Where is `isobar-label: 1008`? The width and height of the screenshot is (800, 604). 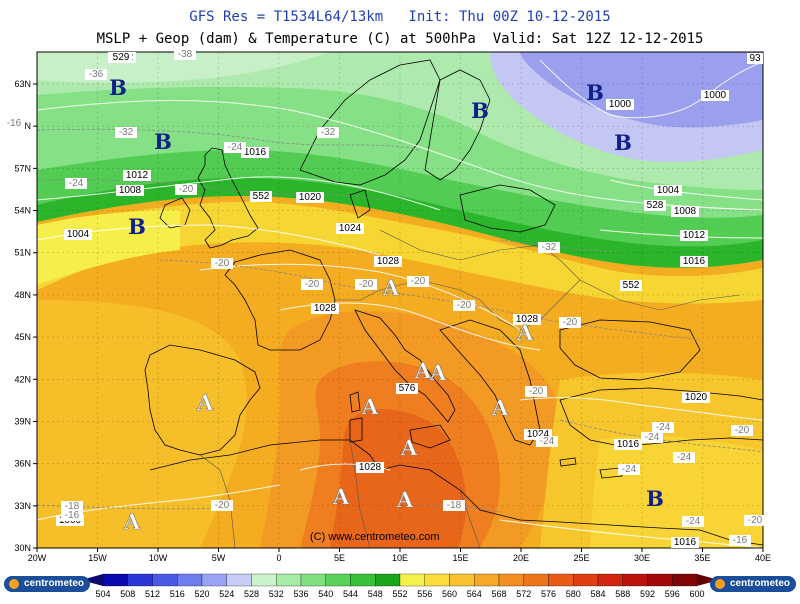
isobar-label: 1008 is located at coordinates (130, 190).